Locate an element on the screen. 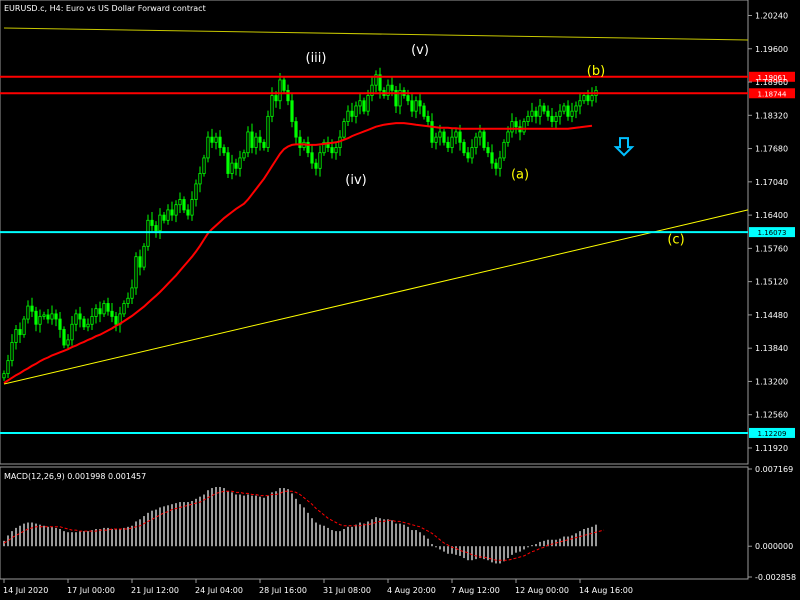 The width and height of the screenshot is (800, 600). macd-signal-layer is located at coordinates (304, 525).